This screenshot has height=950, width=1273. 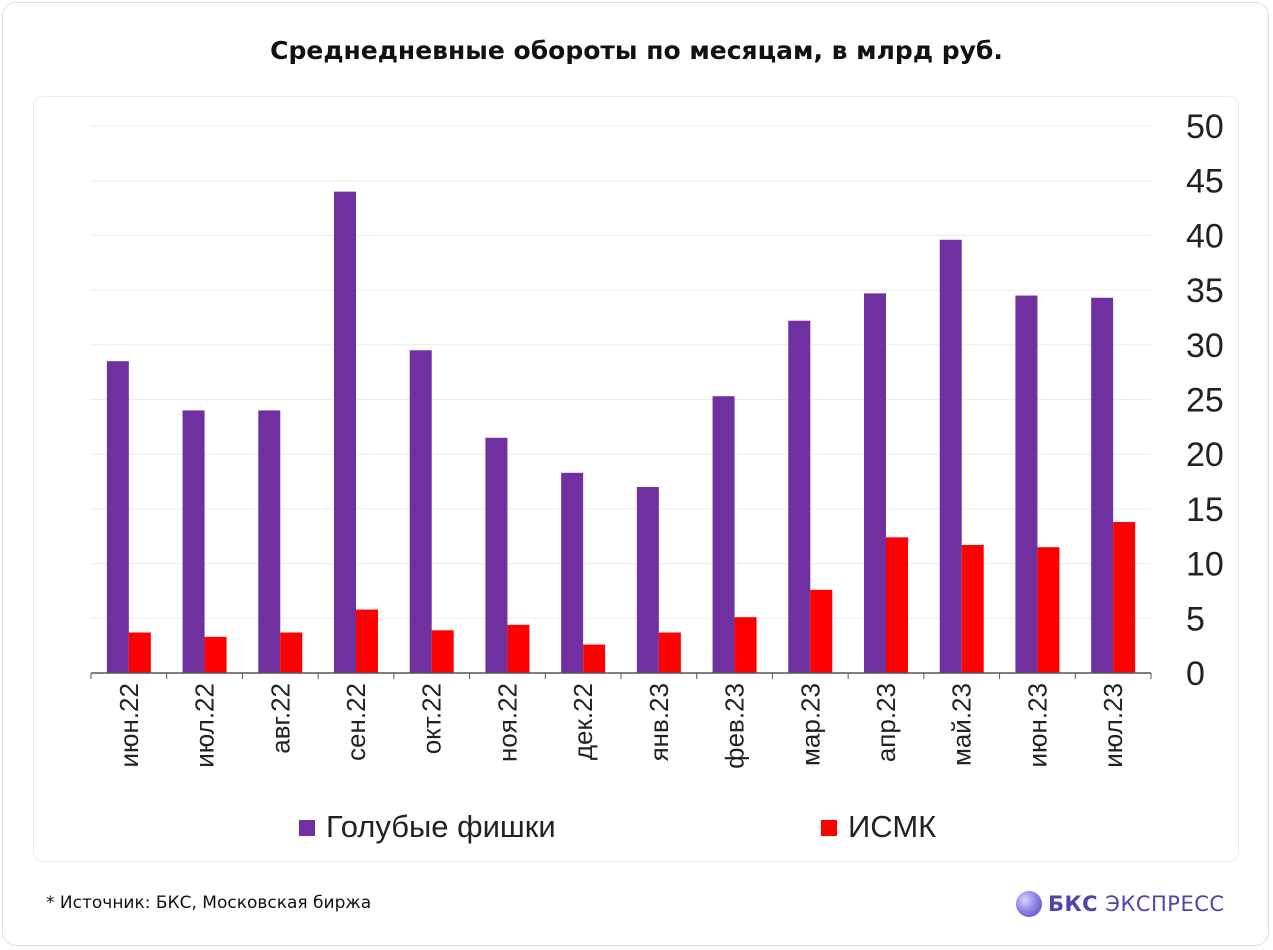 What do you see at coordinates (209, 903) in the screenshot?
I see `source-footnote: * Источник: БКС, Московская биржа` at bounding box center [209, 903].